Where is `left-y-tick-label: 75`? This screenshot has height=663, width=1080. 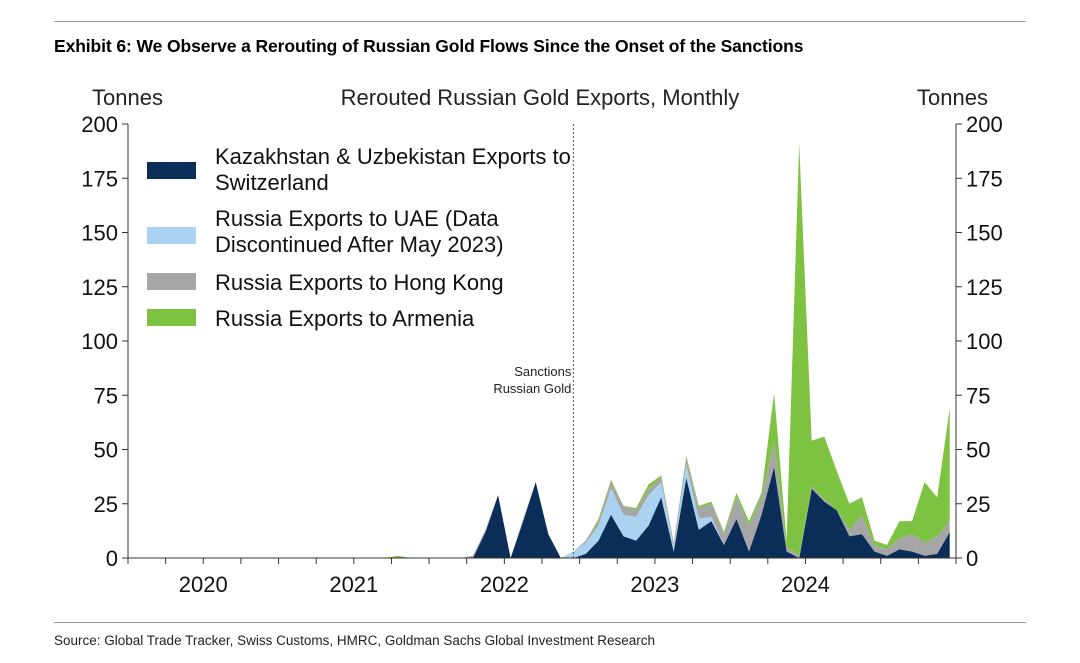 left-y-tick-label: 75 is located at coordinates (106, 395).